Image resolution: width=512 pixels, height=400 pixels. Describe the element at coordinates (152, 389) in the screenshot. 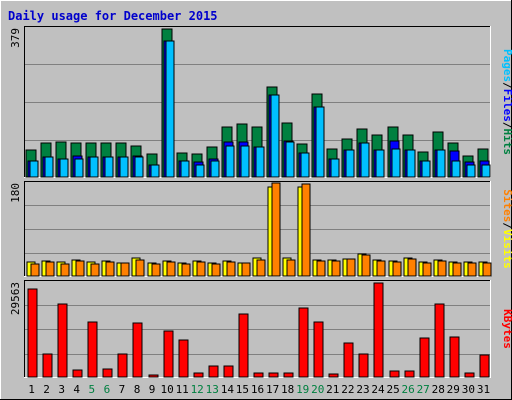

I see `day-label-9: 9` at that location.